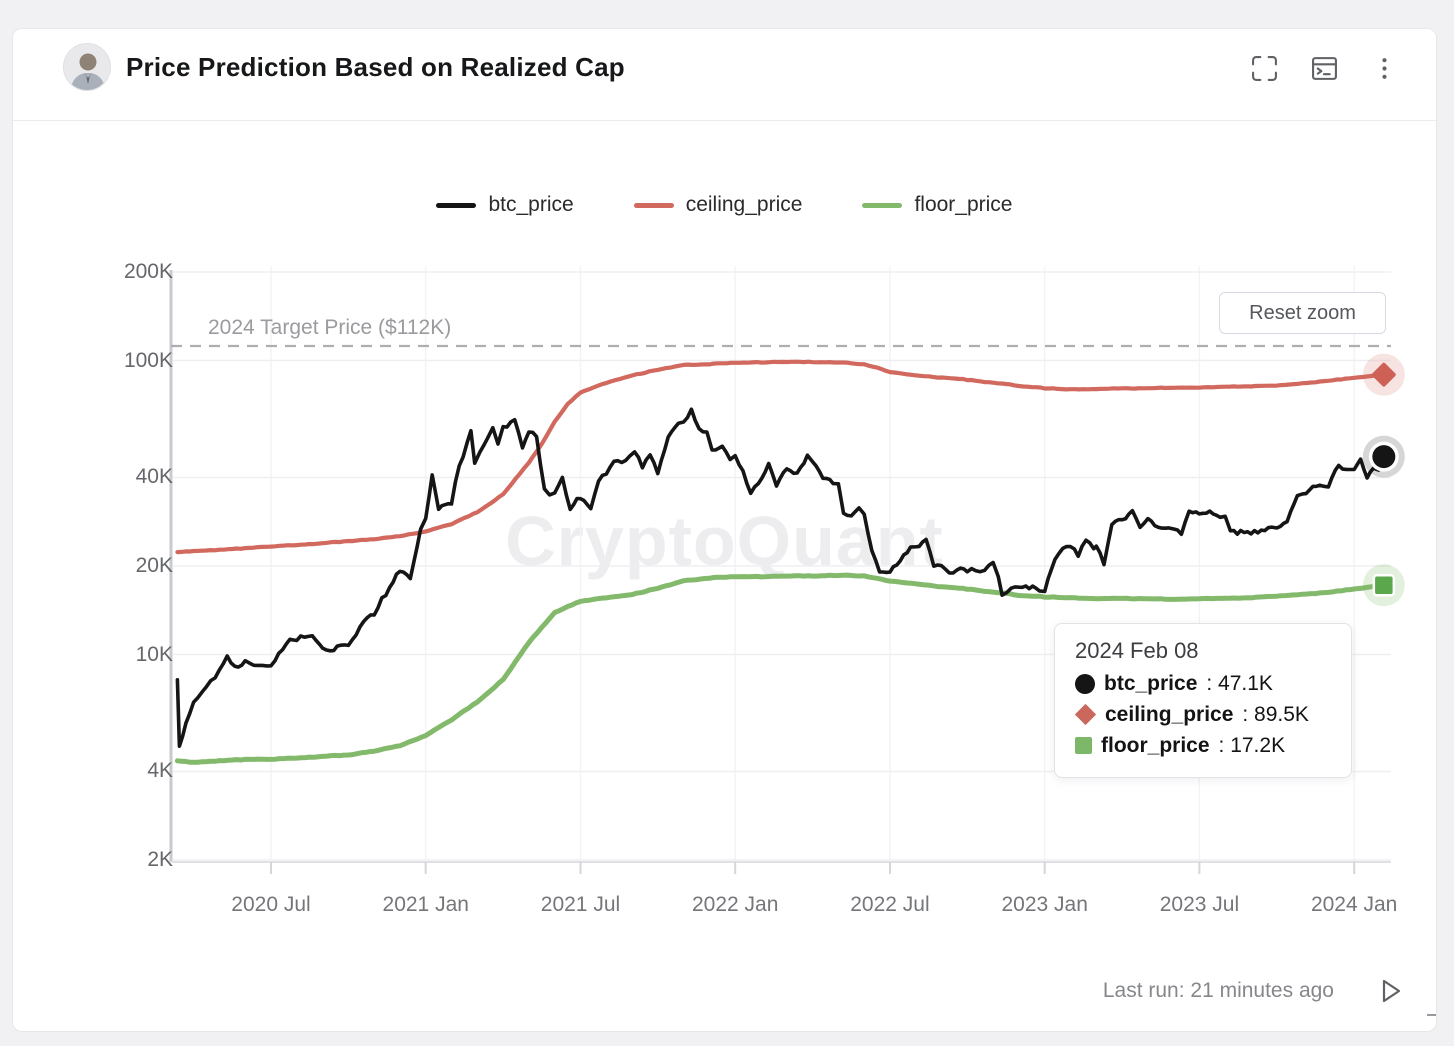 The width and height of the screenshot is (1454, 1046). What do you see at coordinates (330, 327) in the screenshot?
I see `target-price-label: 2024 Target Price ($112K)` at bounding box center [330, 327].